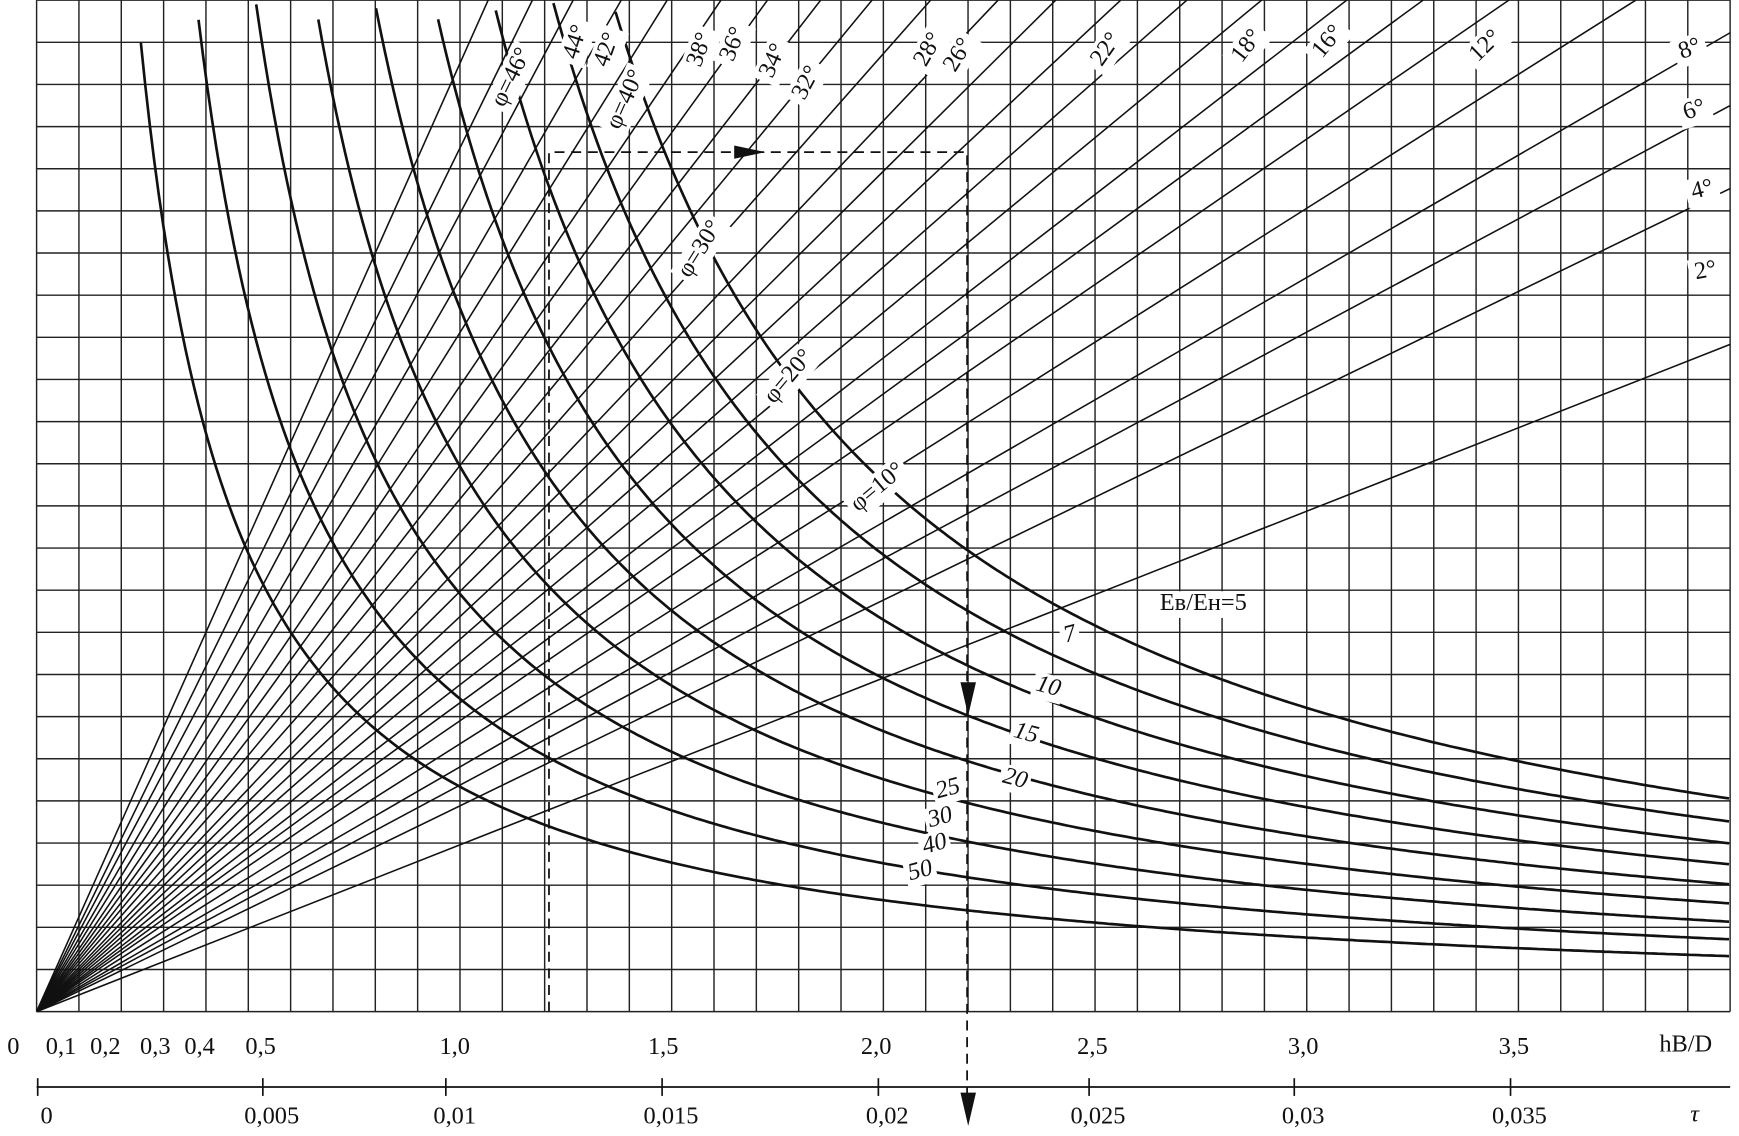 This screenshot has height=1136, width=1739. I want to click on bottom-axis-label: 0,01, so click(454, 1116).